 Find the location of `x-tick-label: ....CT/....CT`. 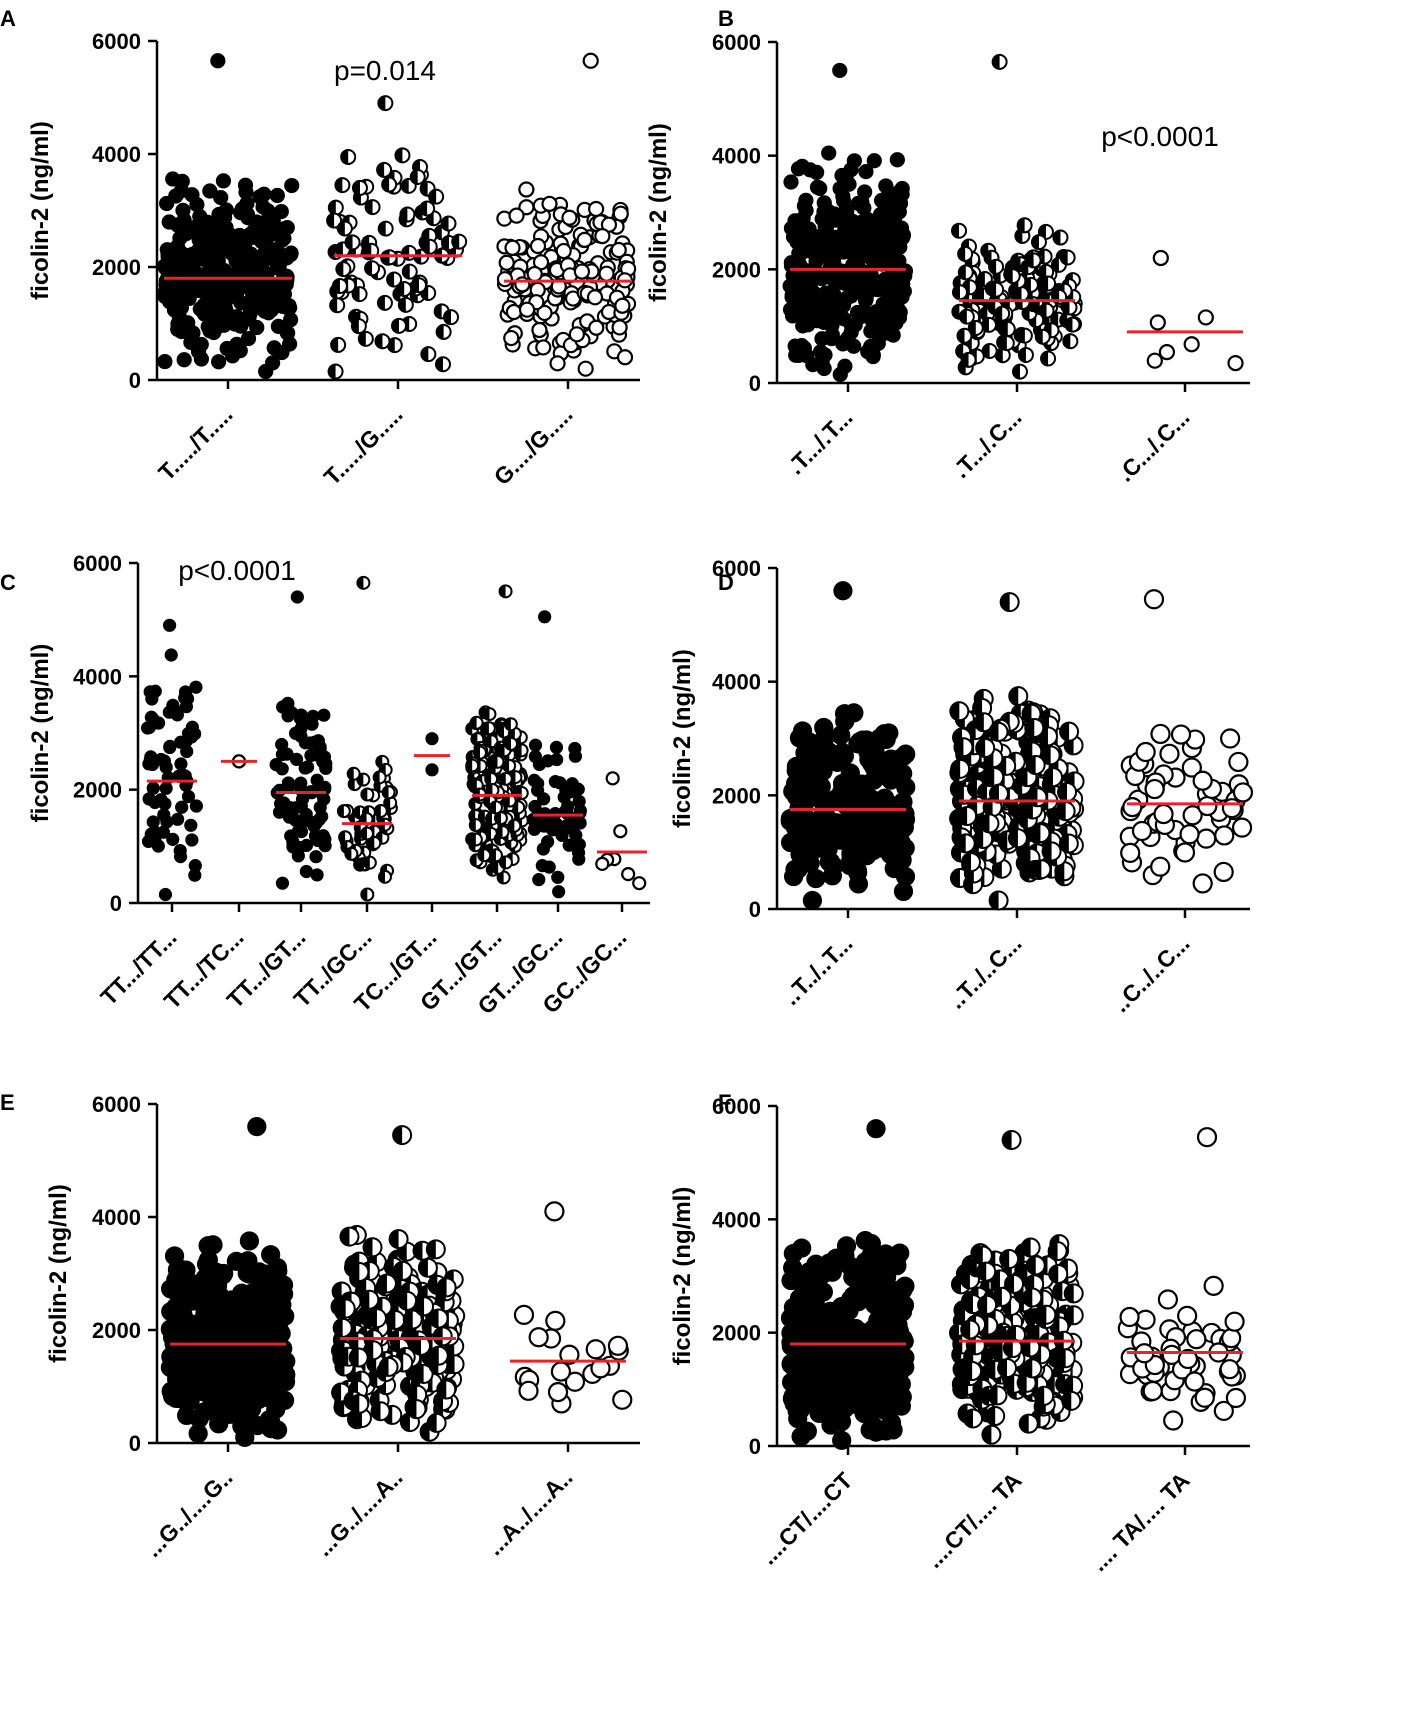

x-tick-label: ....CT/....CT is located at coordinates (806, 1518).